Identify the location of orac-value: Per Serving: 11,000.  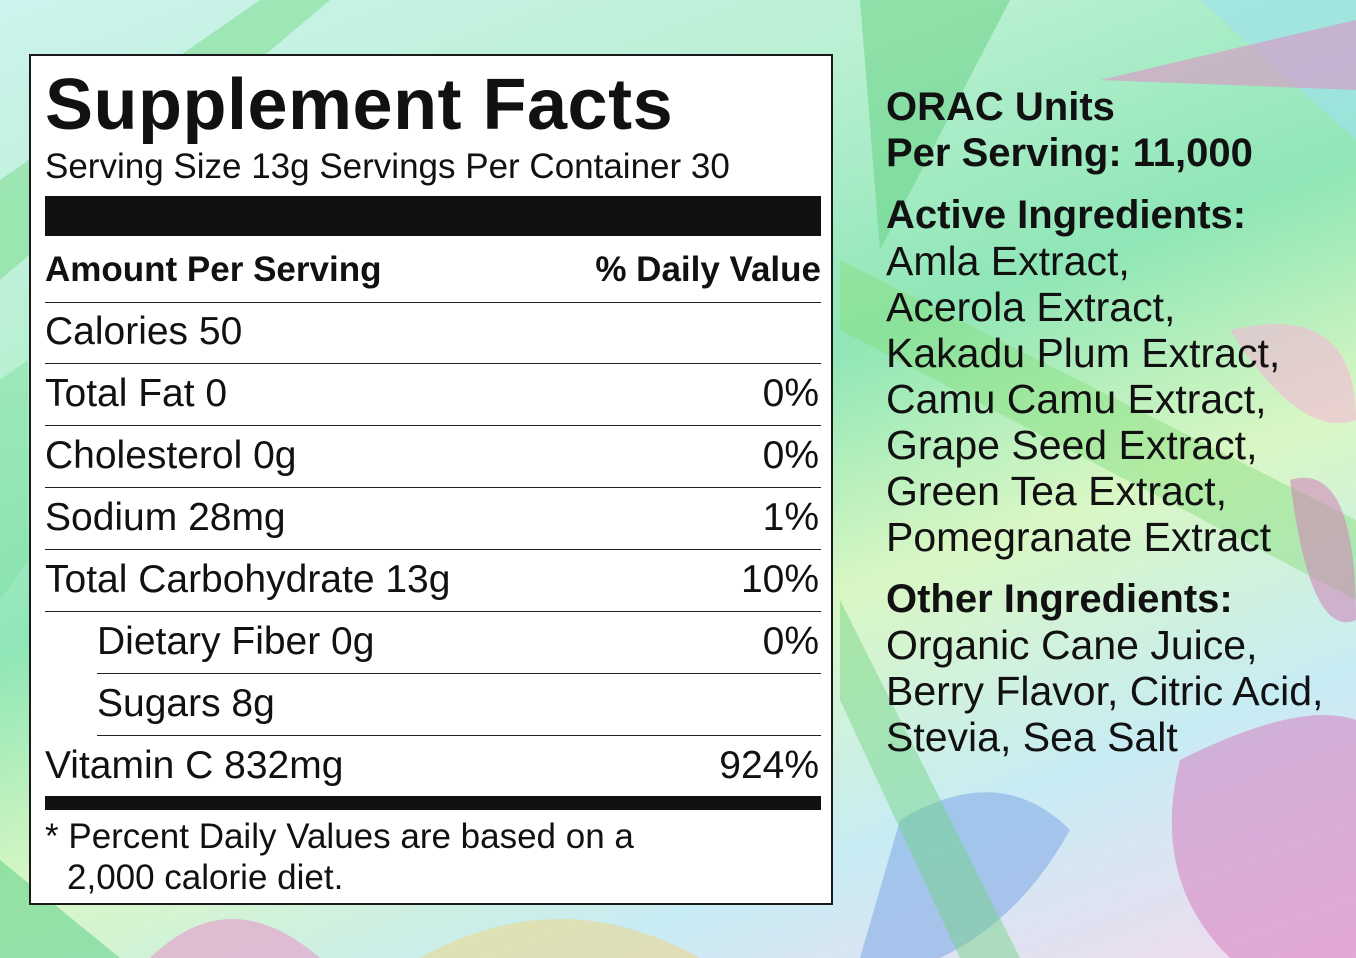
(1069, 153).